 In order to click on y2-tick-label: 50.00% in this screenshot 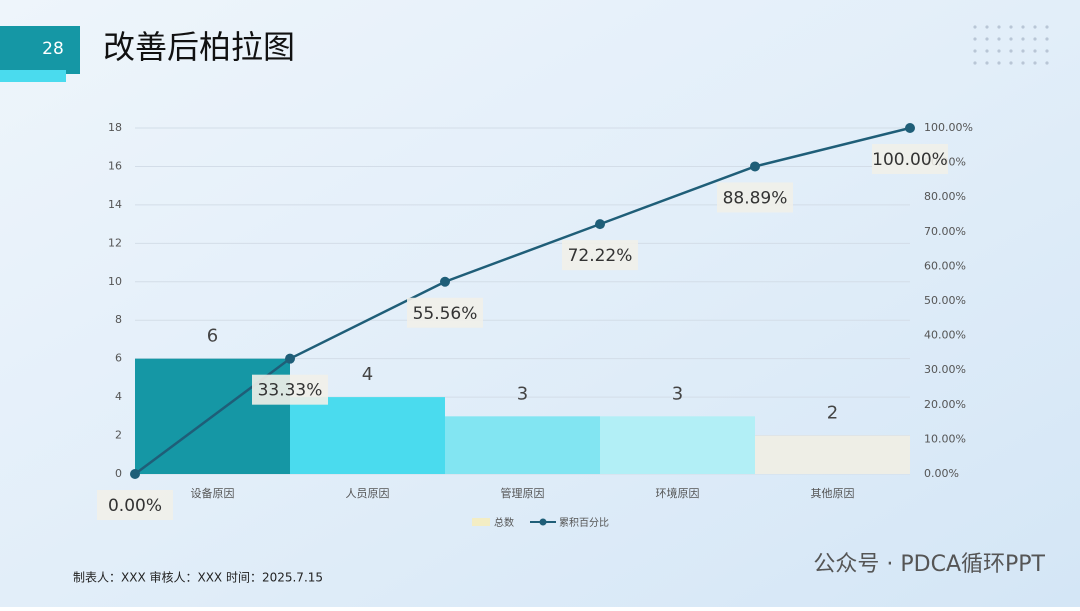, I will do `click(945, 300)`.